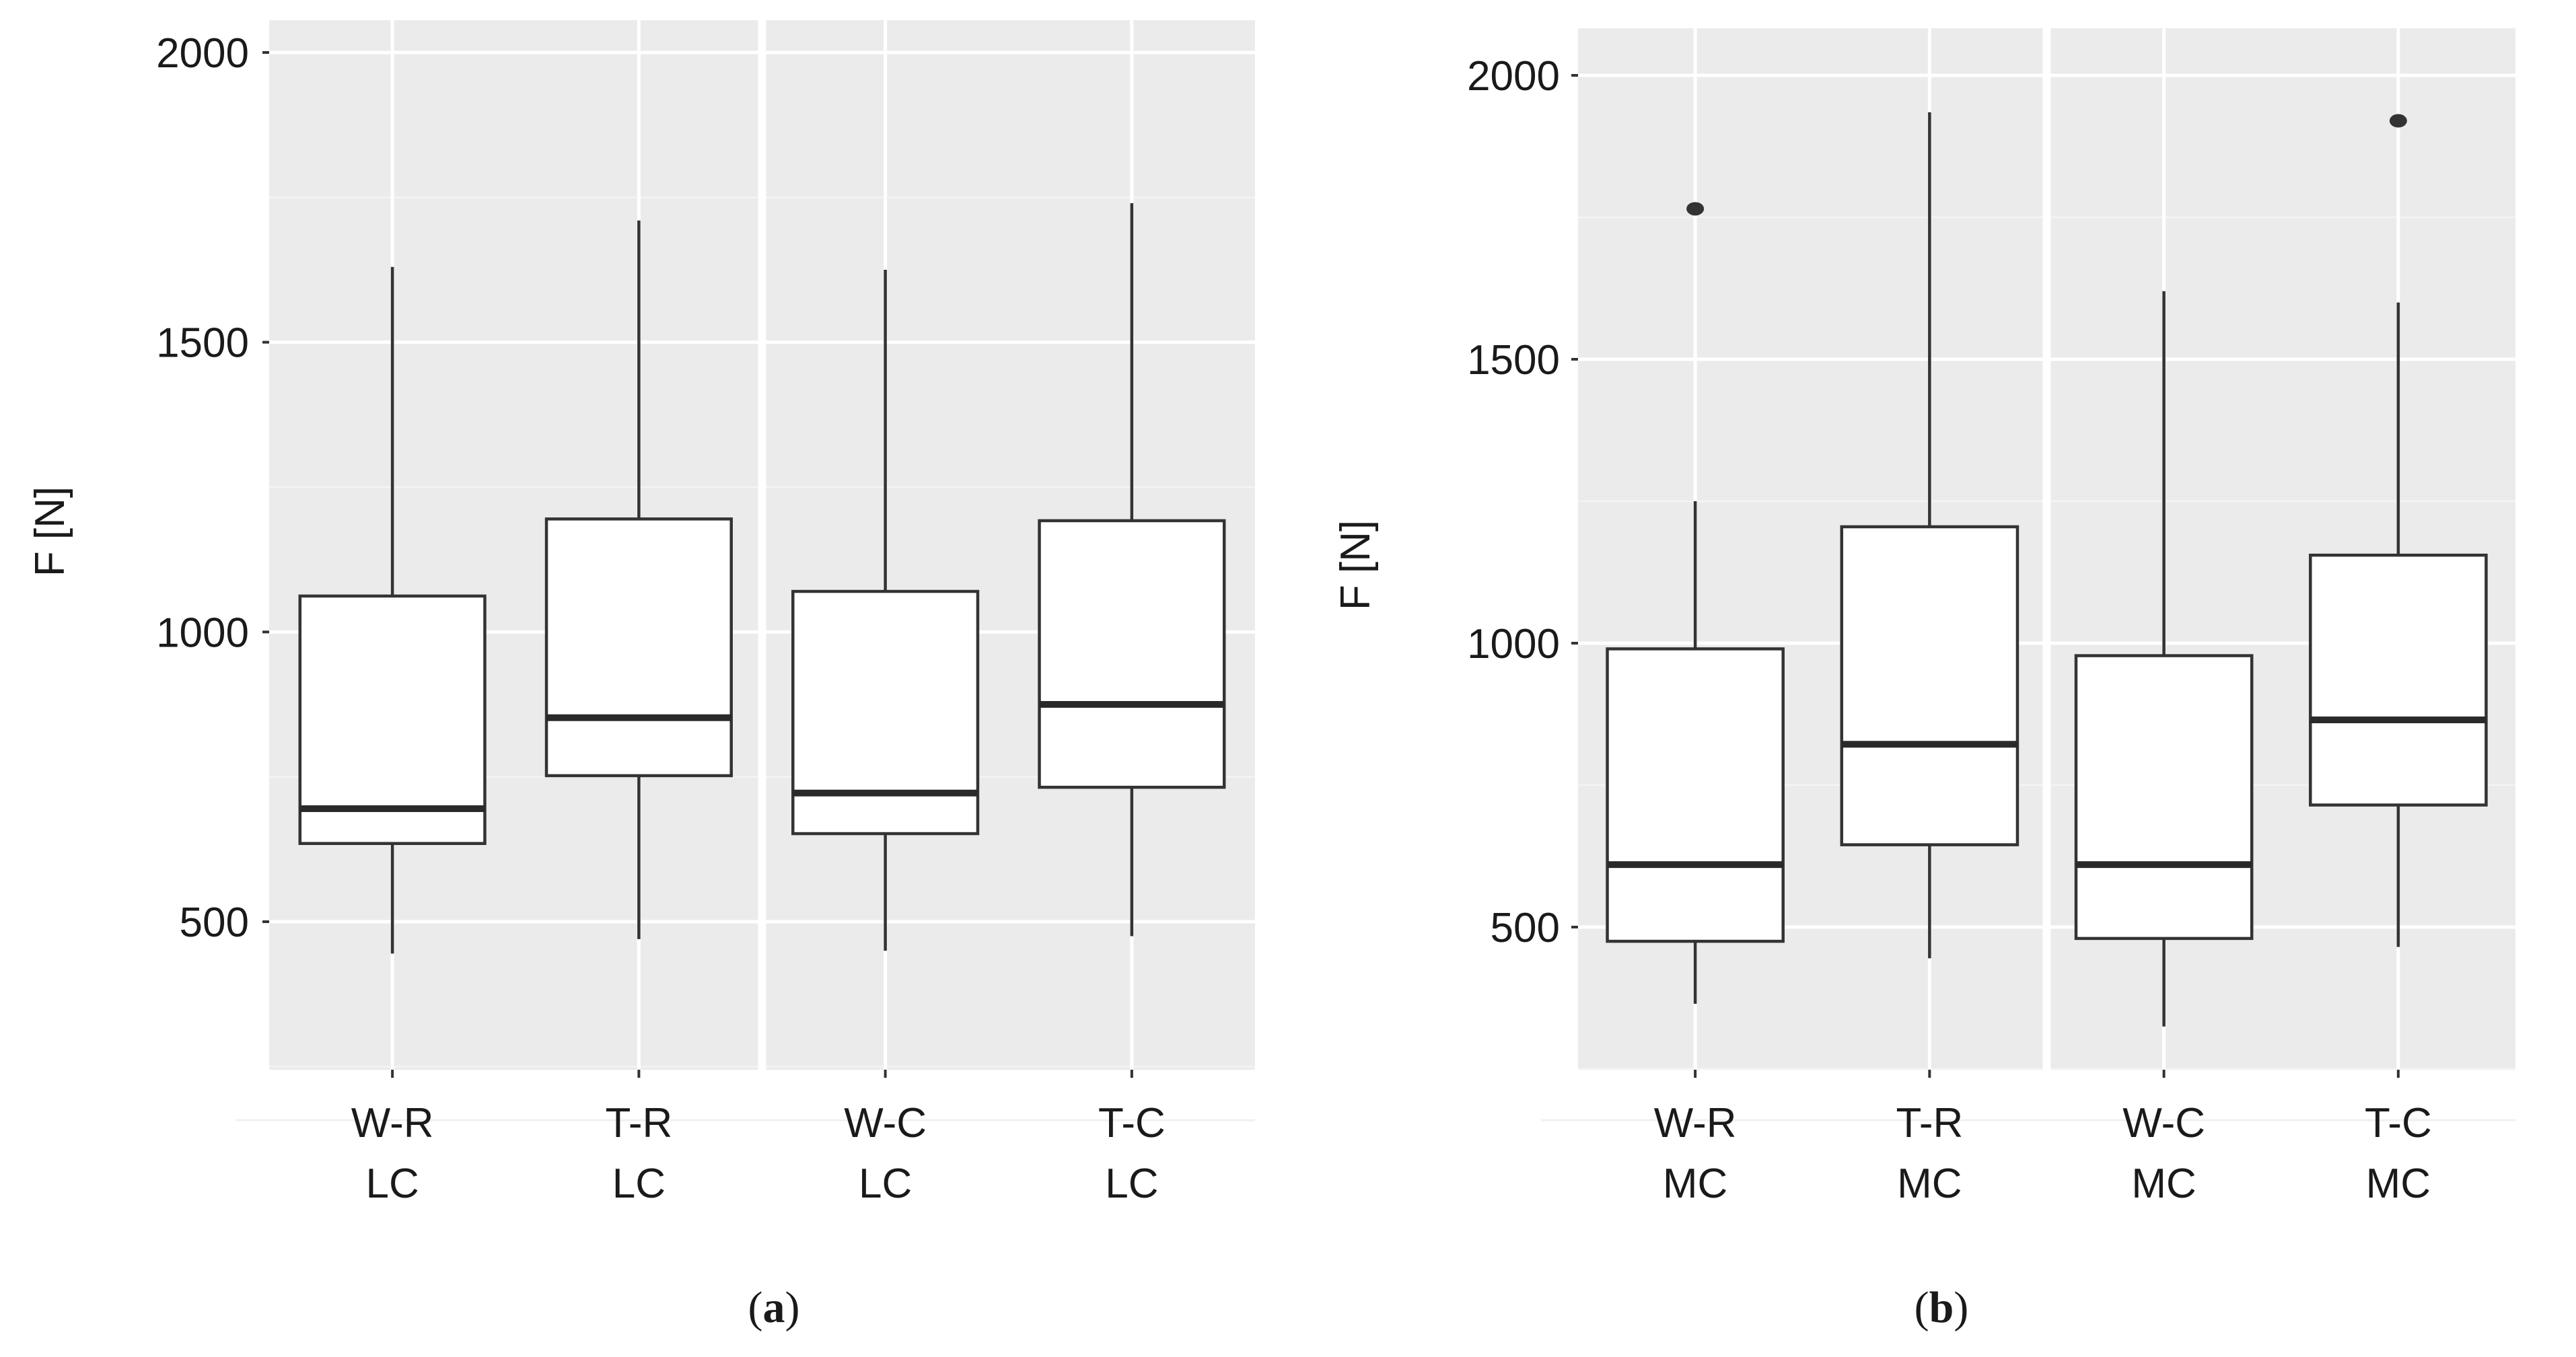 Image resolution: width=2576 pixels, height=1357 pixels. I want to click on boxplot-w-r-lc: W-R LC, so click(392, 736).